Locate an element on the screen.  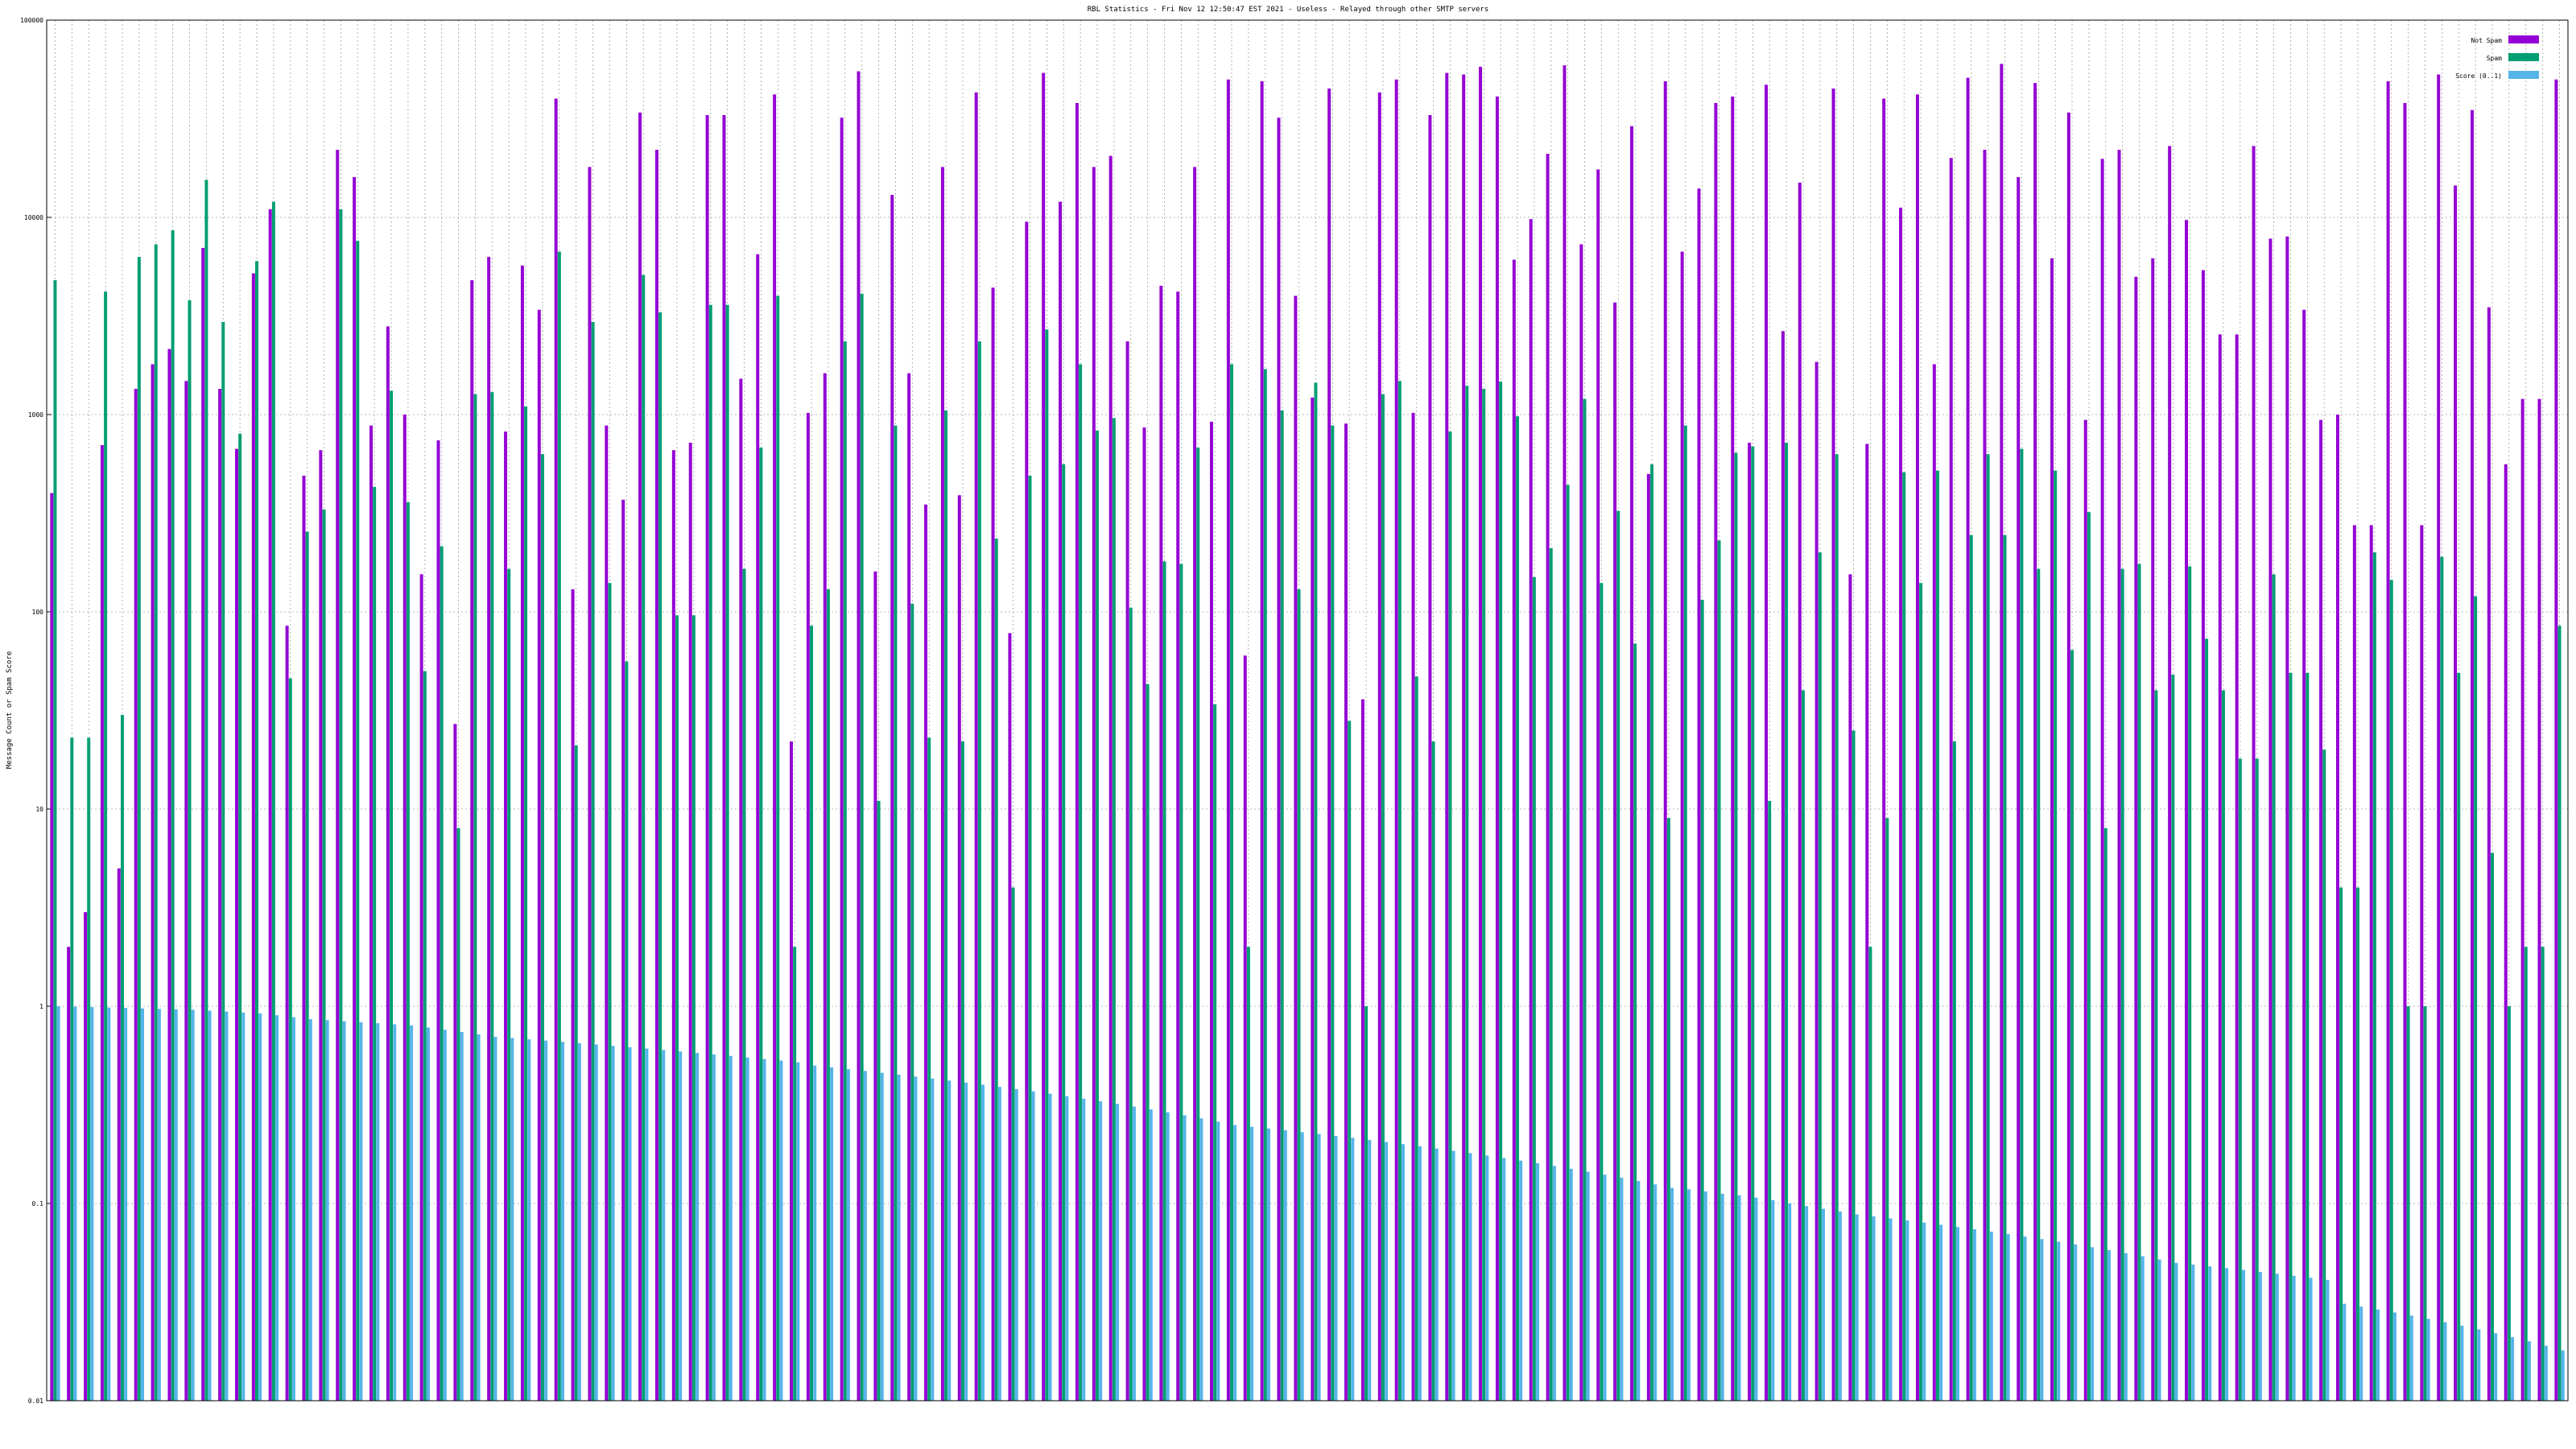
legend-swatch is located at coordinates (2523, 57).